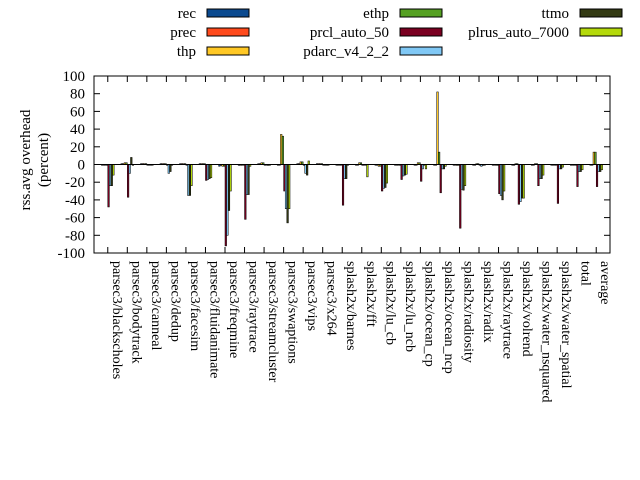 This screenshot has height=480, width=640. Describe the element at coordinates (174, 301) in the screenshot. I see `x-tick-label: parsec3/dedup` at that location.